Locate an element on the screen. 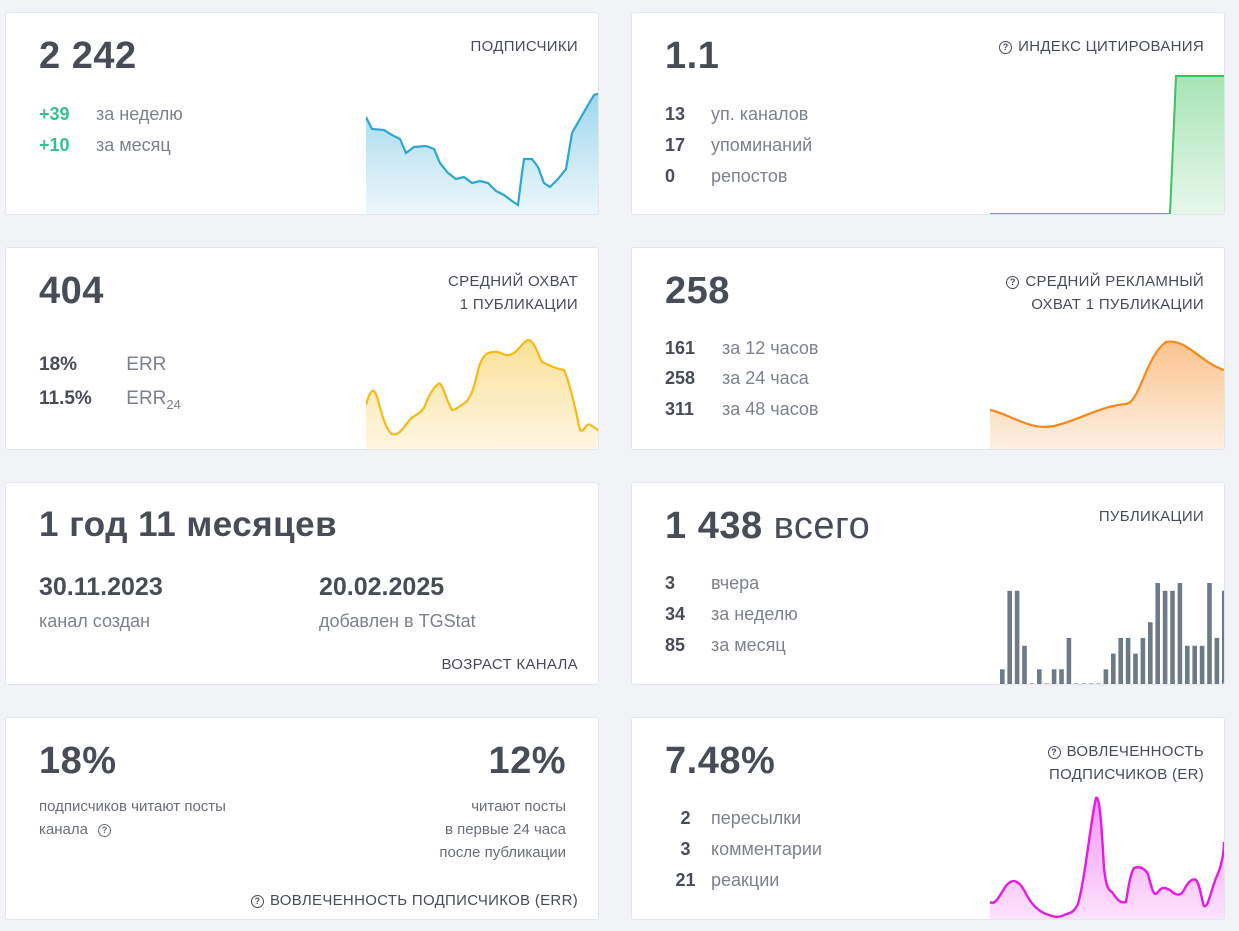  err-right-text-line1: читают посты is located at coordinates (518, 806).